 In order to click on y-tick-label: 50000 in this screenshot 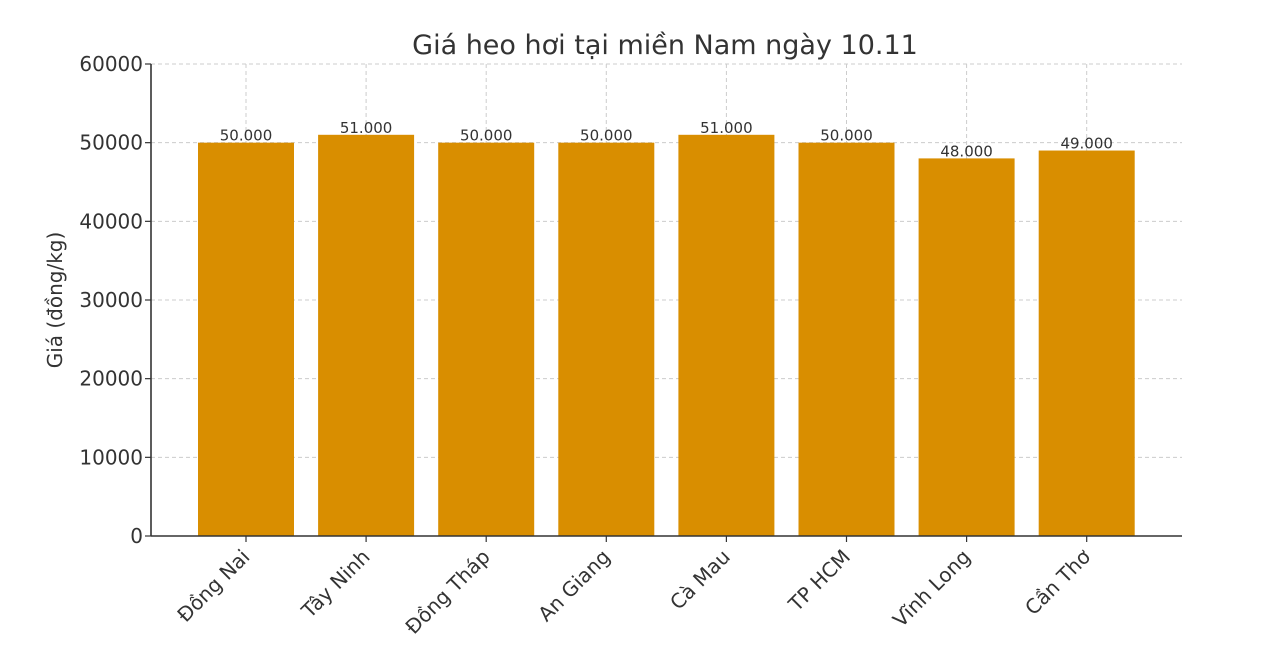, I will do `click(111, 143)`.